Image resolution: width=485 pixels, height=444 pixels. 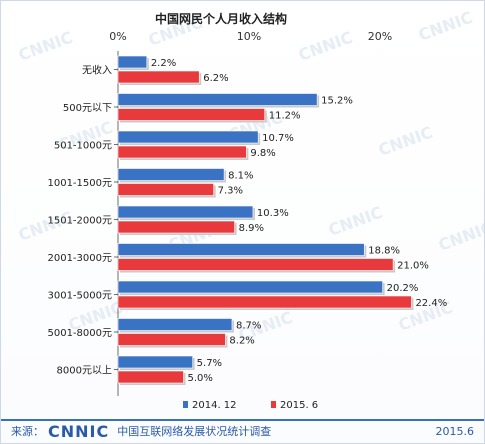 I want to click on legend-label: 2015. 6, so click(x=299, y=405).